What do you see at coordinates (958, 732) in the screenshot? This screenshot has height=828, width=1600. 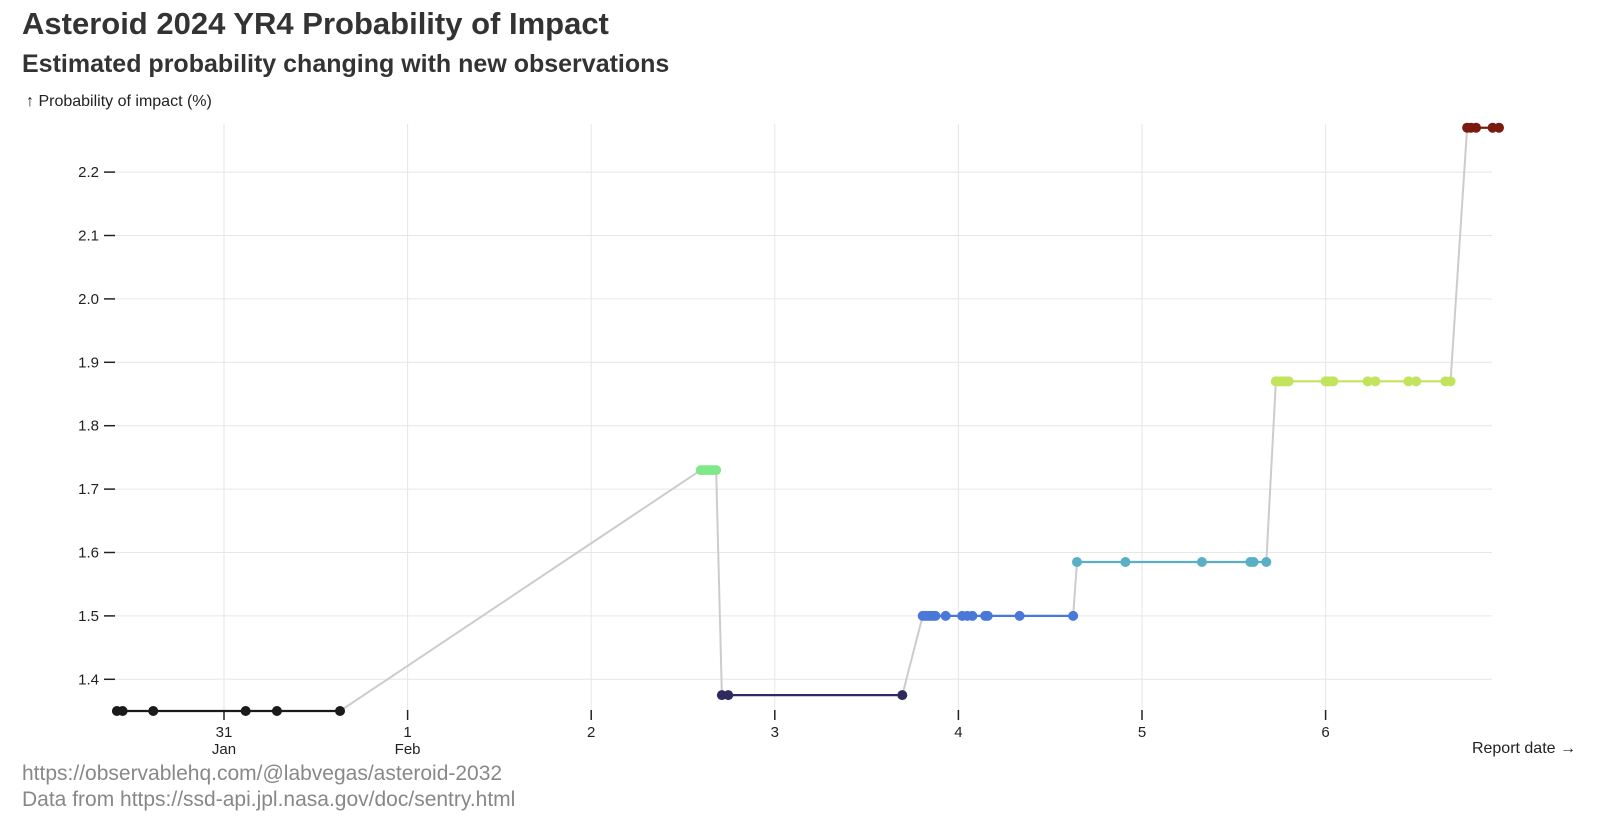 I see `x-tick-label: 4` at bounding box center [958, 732].